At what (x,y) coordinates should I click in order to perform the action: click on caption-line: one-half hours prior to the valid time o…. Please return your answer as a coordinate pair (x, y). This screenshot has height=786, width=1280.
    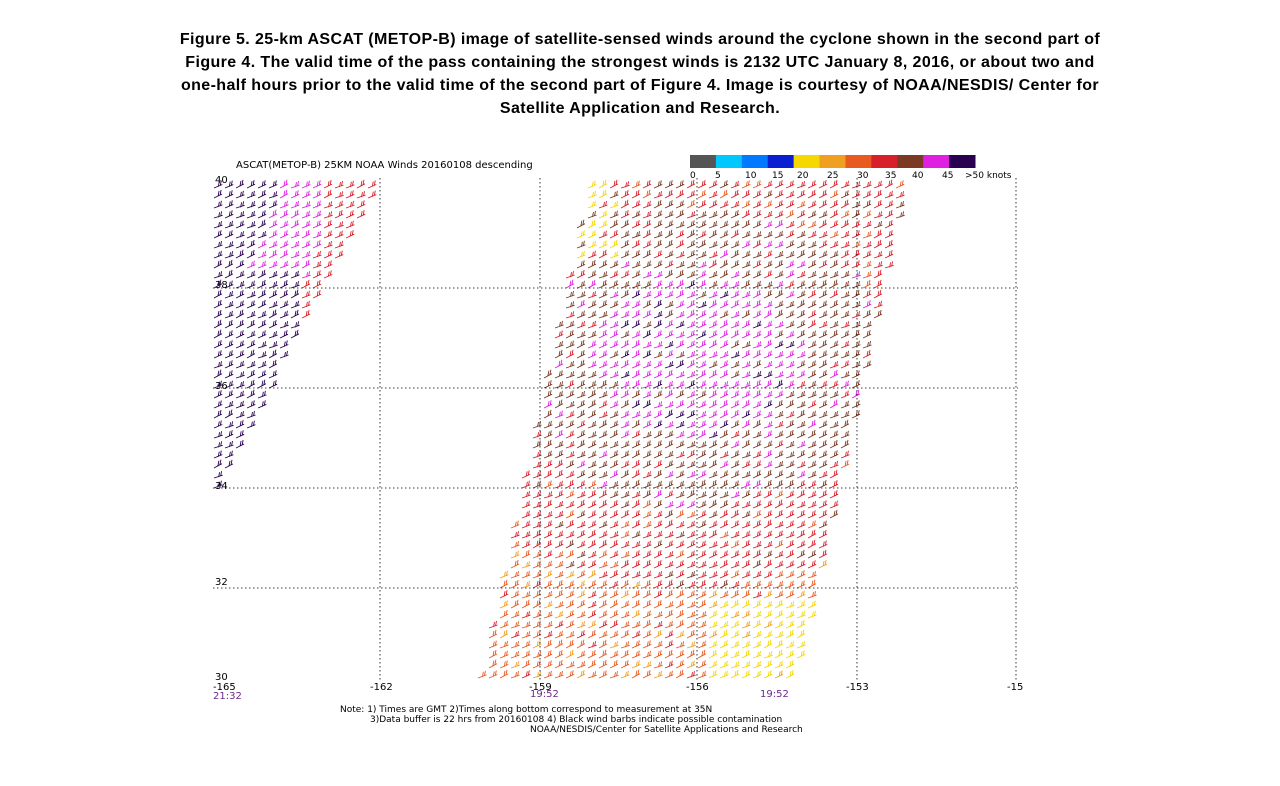
    Looking at the image, I should click on (640, 85).